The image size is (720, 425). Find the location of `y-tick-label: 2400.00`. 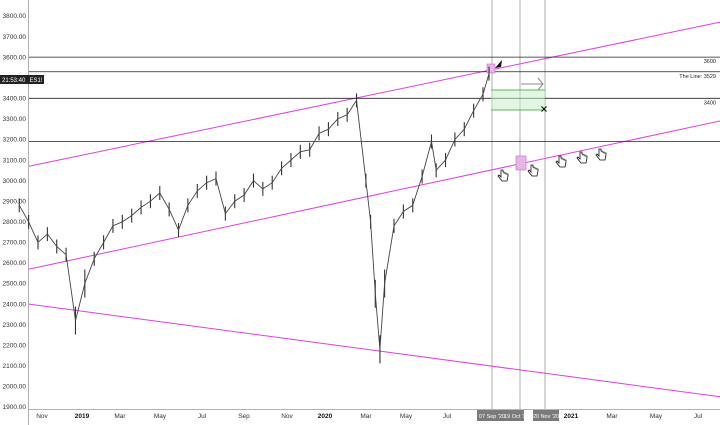

y-tick-label: 2400.00 is located at coordinates (15, 304).